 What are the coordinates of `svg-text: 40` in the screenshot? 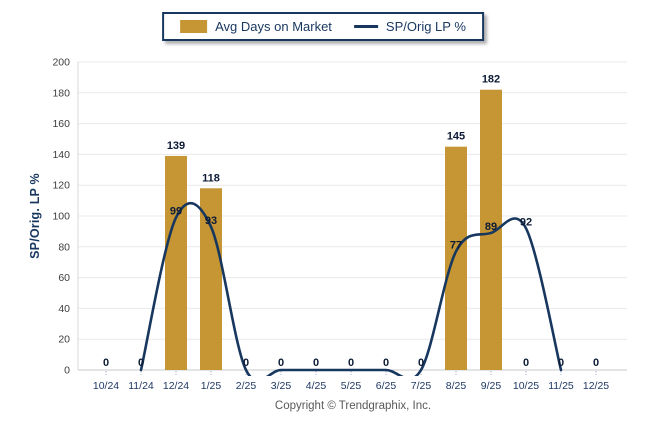 It's located at (64, 309).